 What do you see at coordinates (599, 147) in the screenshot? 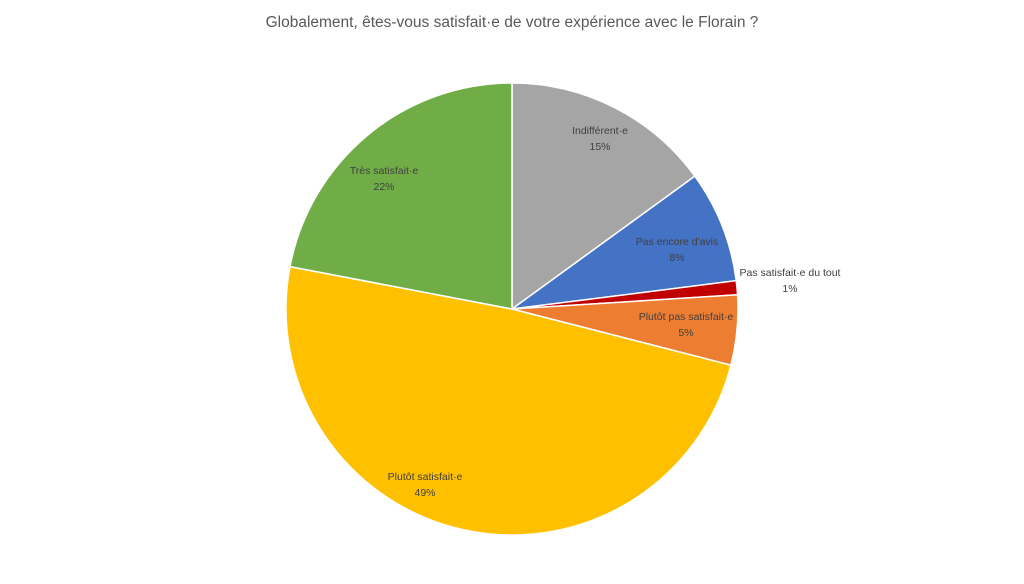
I see `slice-value-label: 15%` at bounding box center [599, 147].